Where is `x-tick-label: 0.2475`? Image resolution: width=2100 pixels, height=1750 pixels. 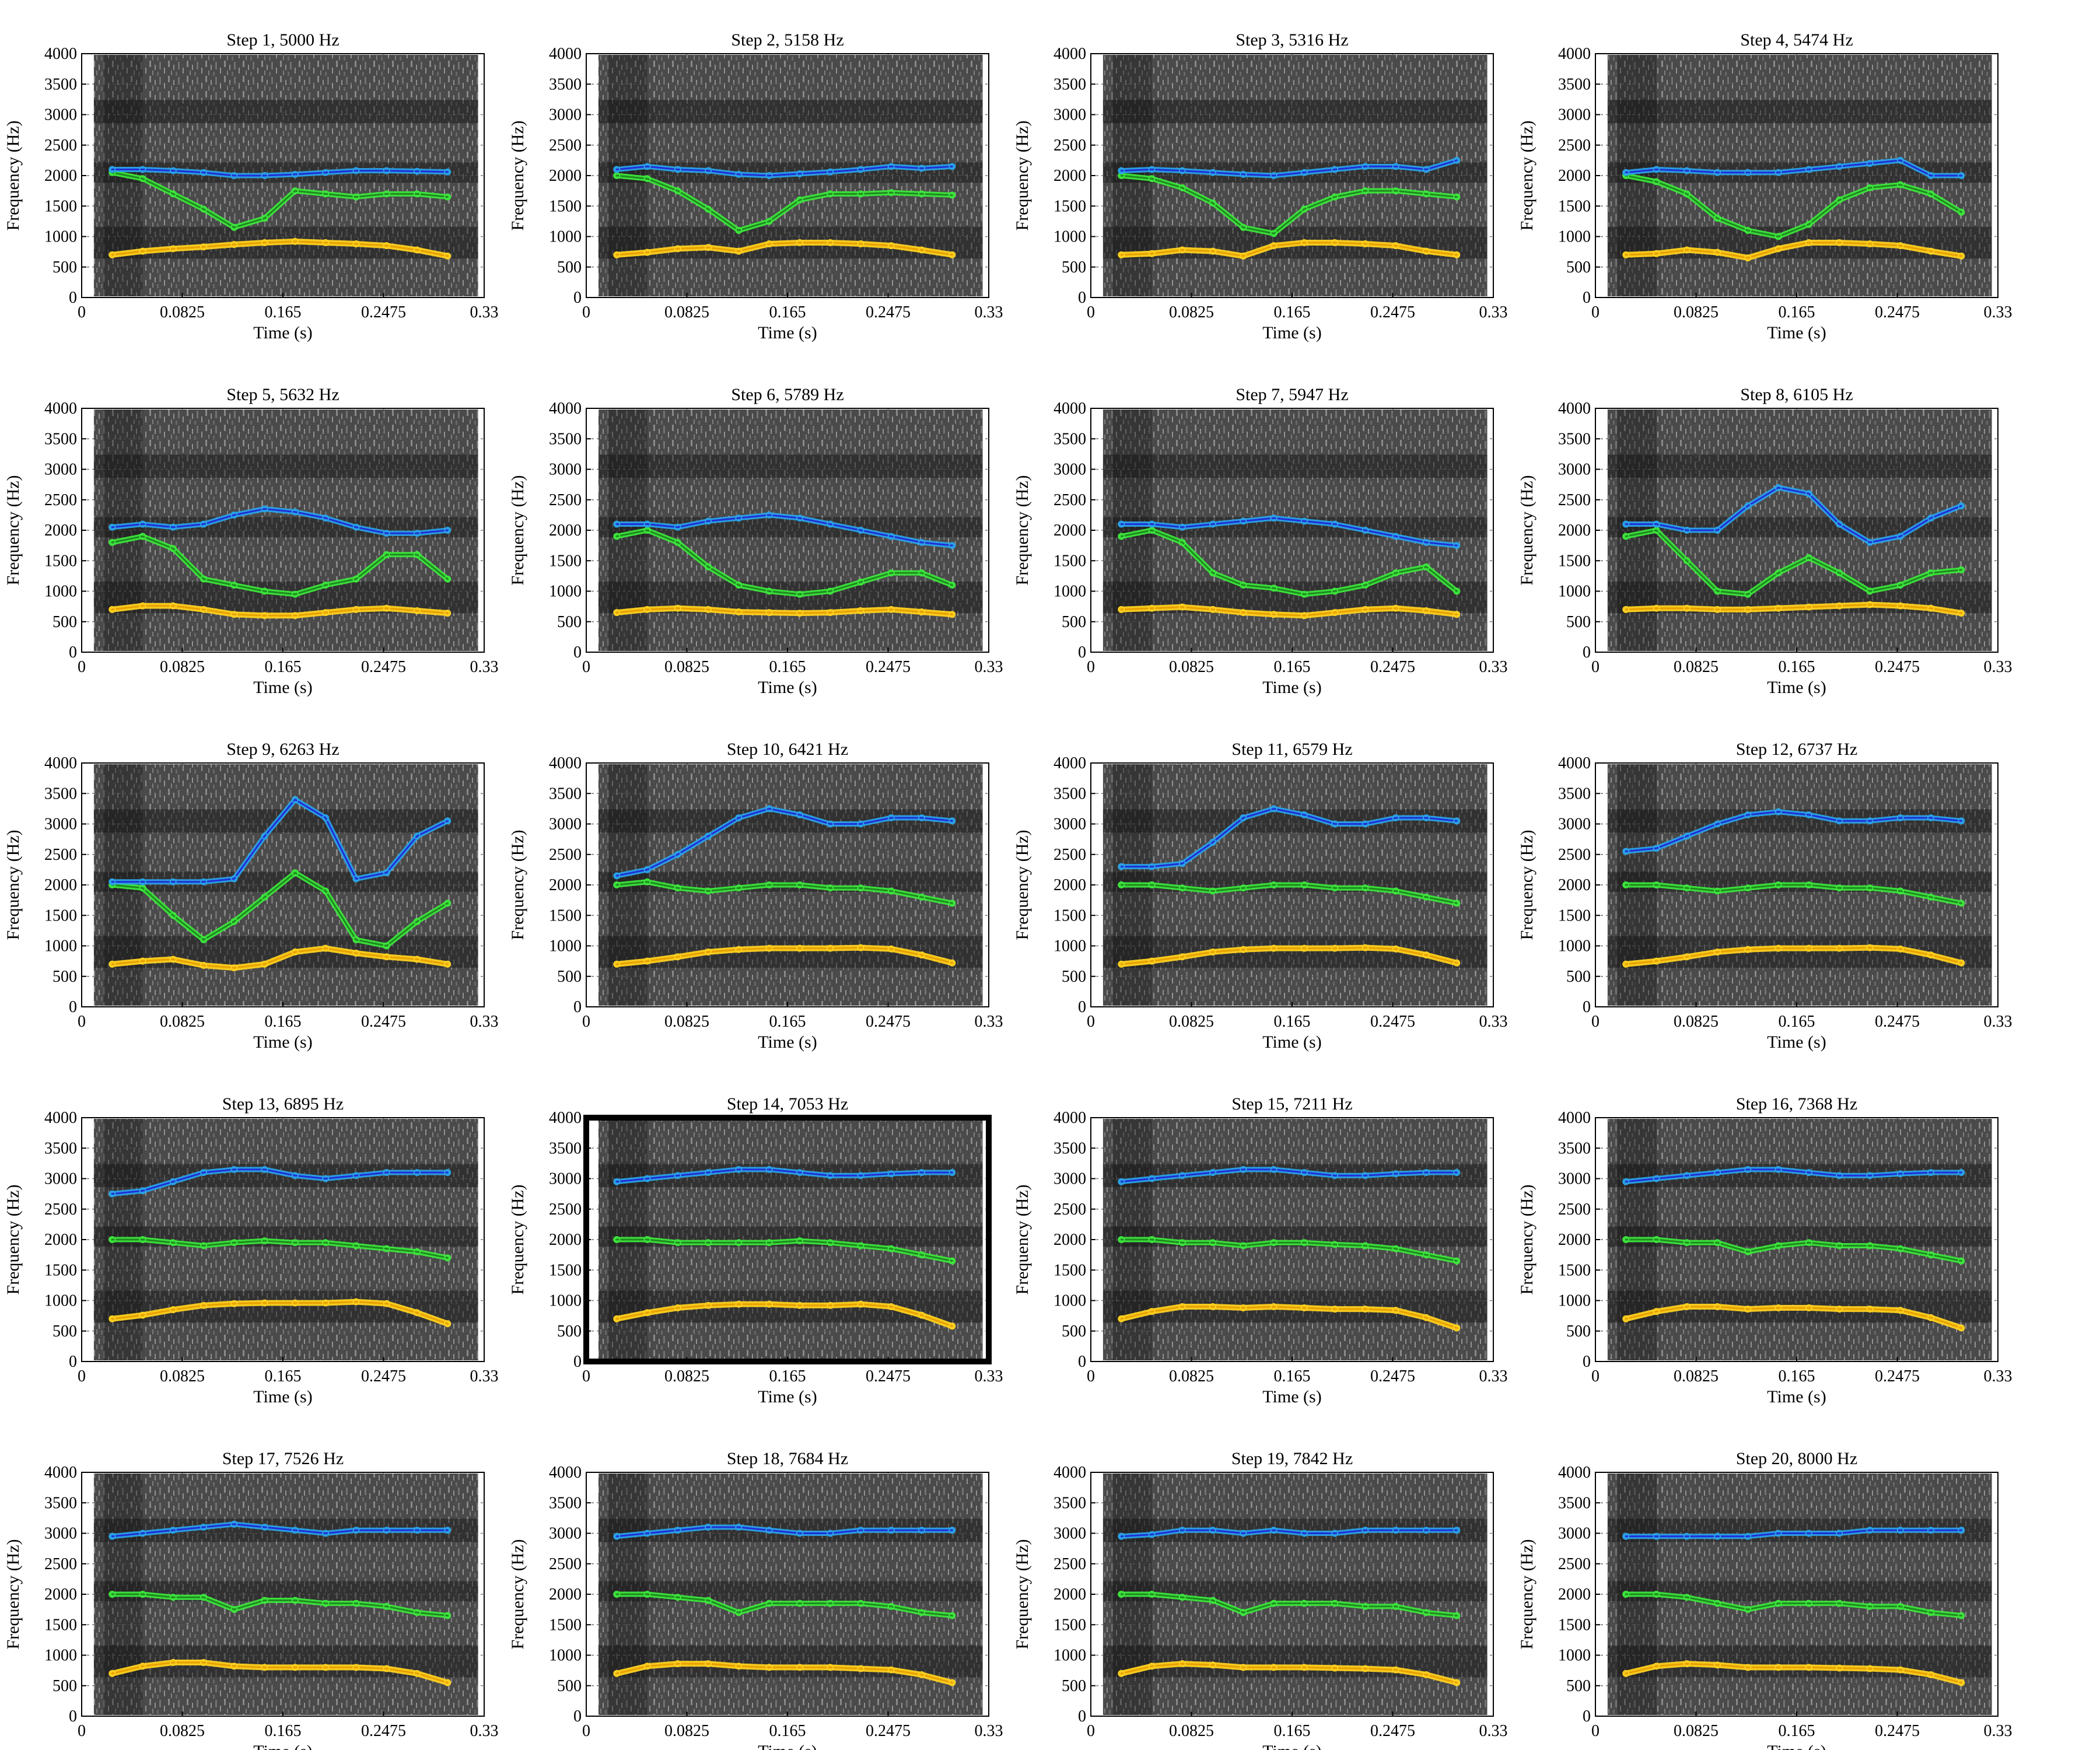
x-tick-label: 0.2475 is located at coordinates (1897, 312).